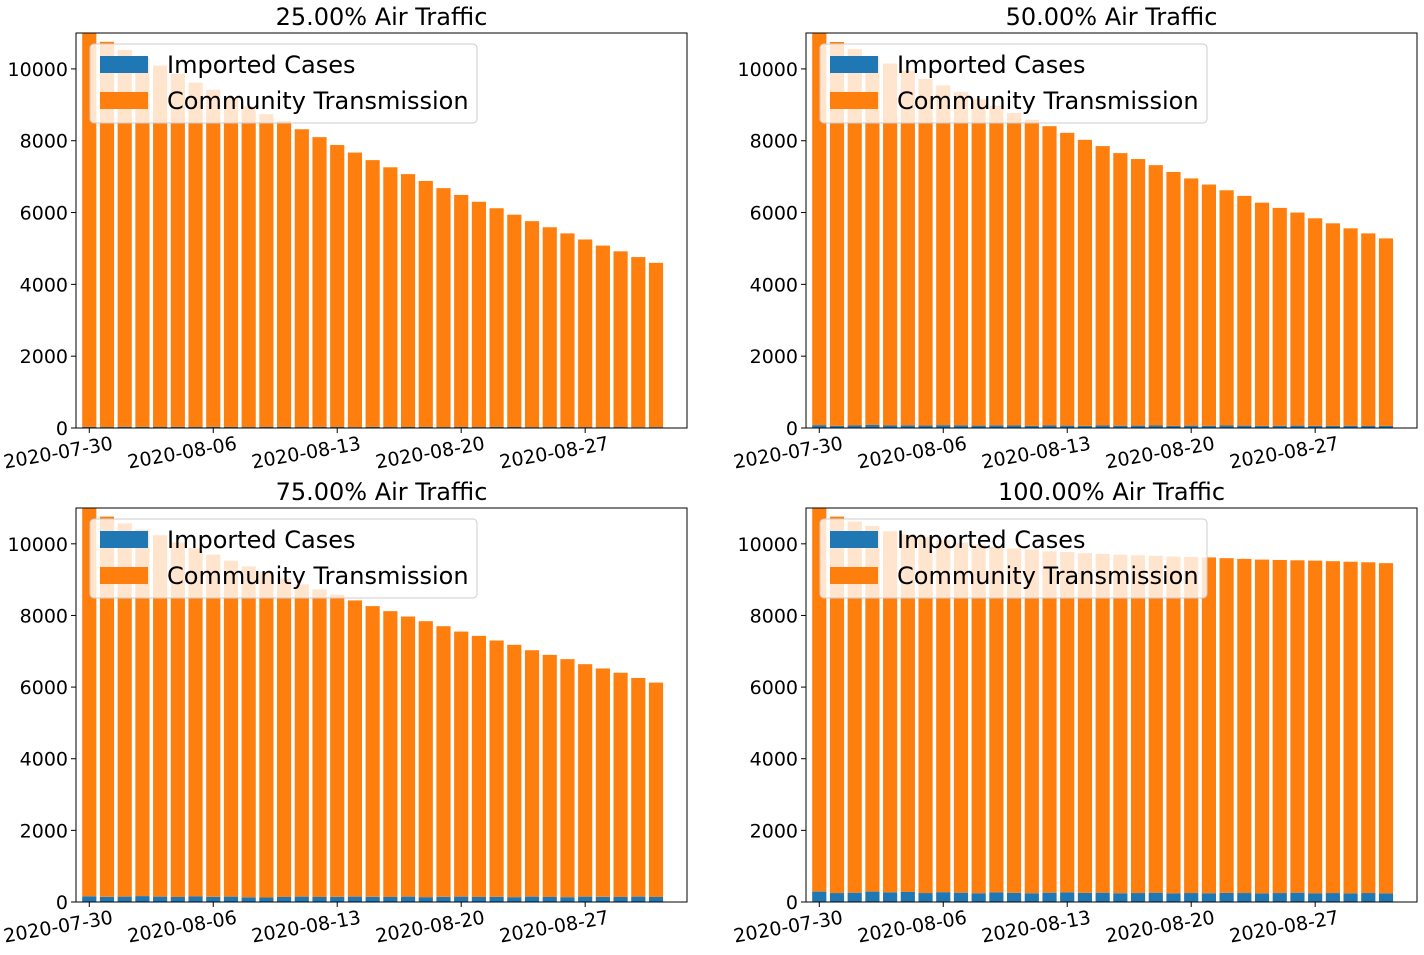  I want to click on xtick-label: 2020-08-20, so click(430, 927).